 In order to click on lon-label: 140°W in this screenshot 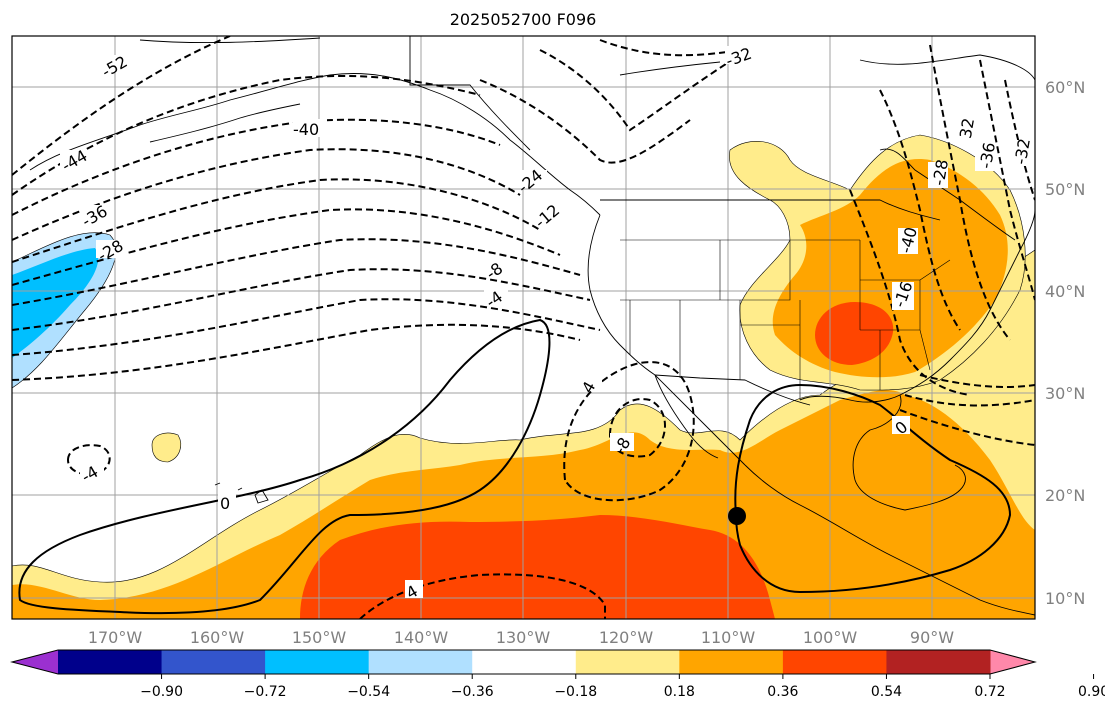, I will do `click(421, 637)`.